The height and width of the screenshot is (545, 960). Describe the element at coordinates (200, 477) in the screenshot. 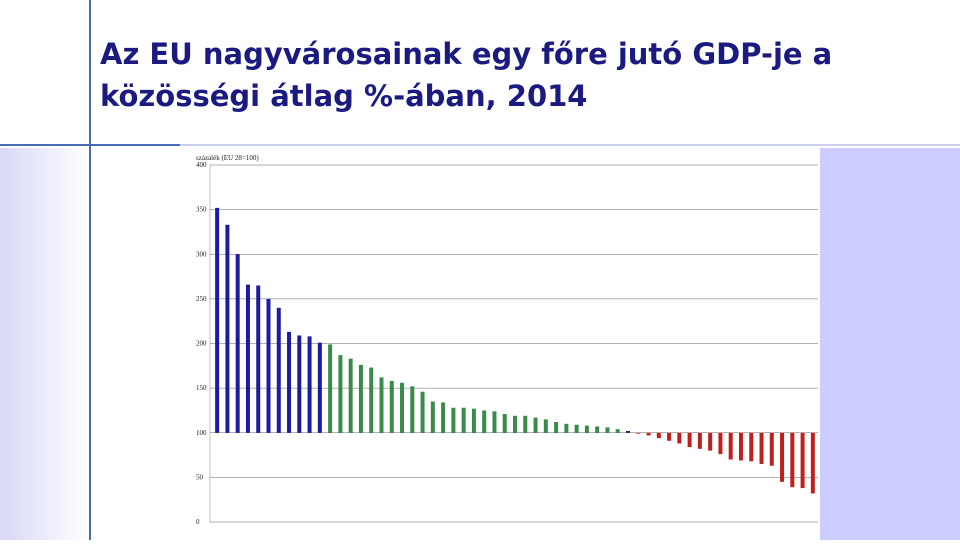

I see `y-tick-label: 50` at that location.